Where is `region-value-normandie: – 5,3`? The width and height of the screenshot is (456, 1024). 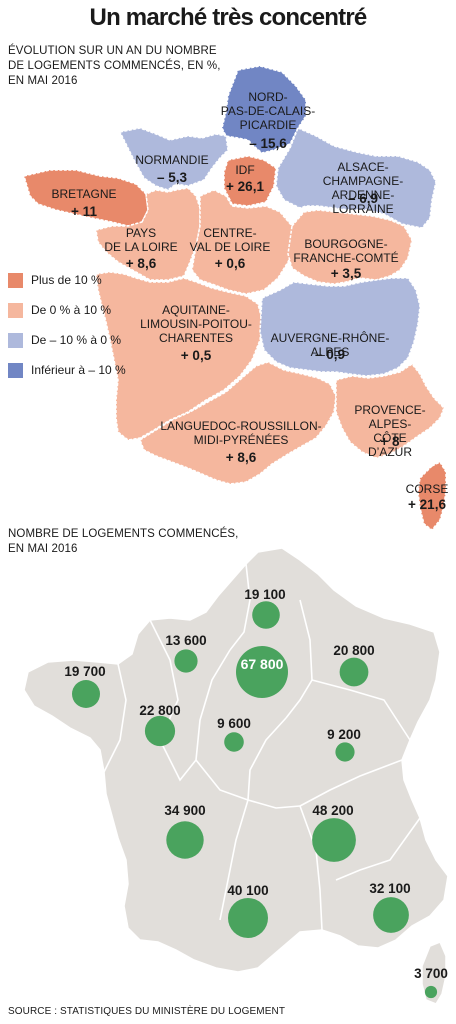
region-value-normandie: – 5,3 is located at coordinates (172, 177).